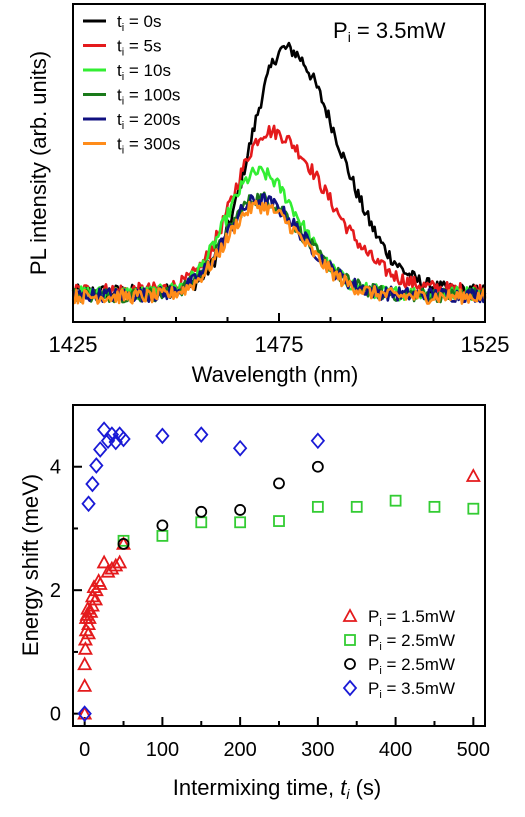 This screenshot has height=817, width=525. I want to click on y-tick-label: 0, so click(55, 715).